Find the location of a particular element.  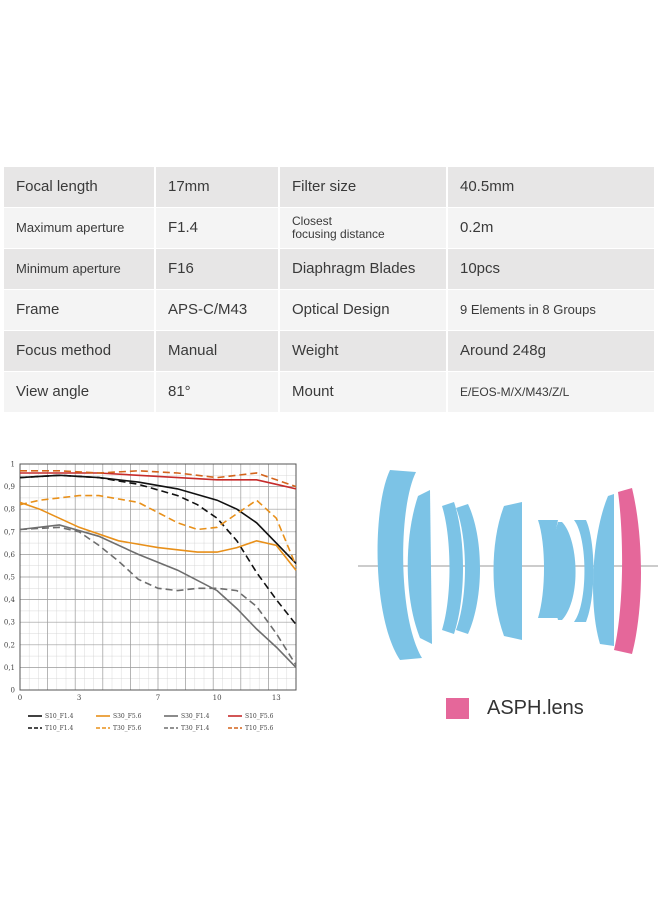

y-tick-label: 1 is located at coordinates (13, 465).